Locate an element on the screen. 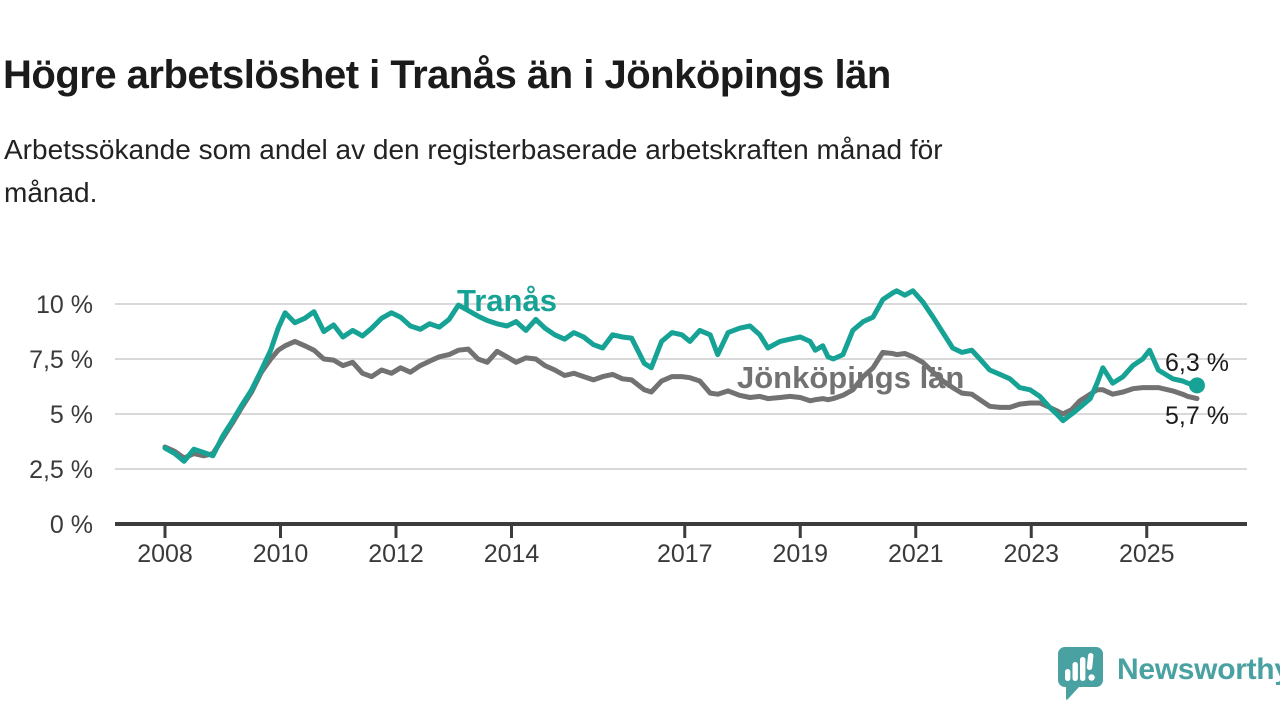  x-axis-tick-label: 2019 is located at coordinates (800, 554).